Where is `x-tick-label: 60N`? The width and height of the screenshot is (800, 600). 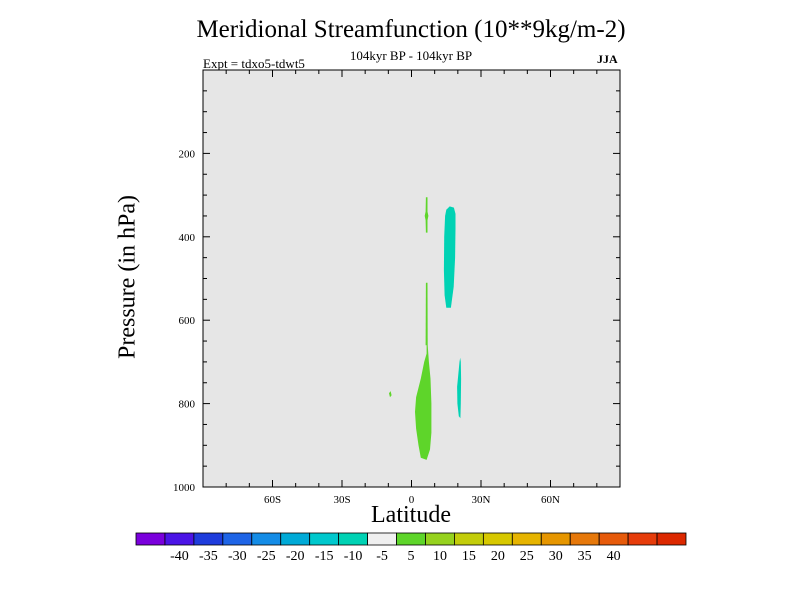
x-tick-label: 60N is located at coordinates (550, 500).